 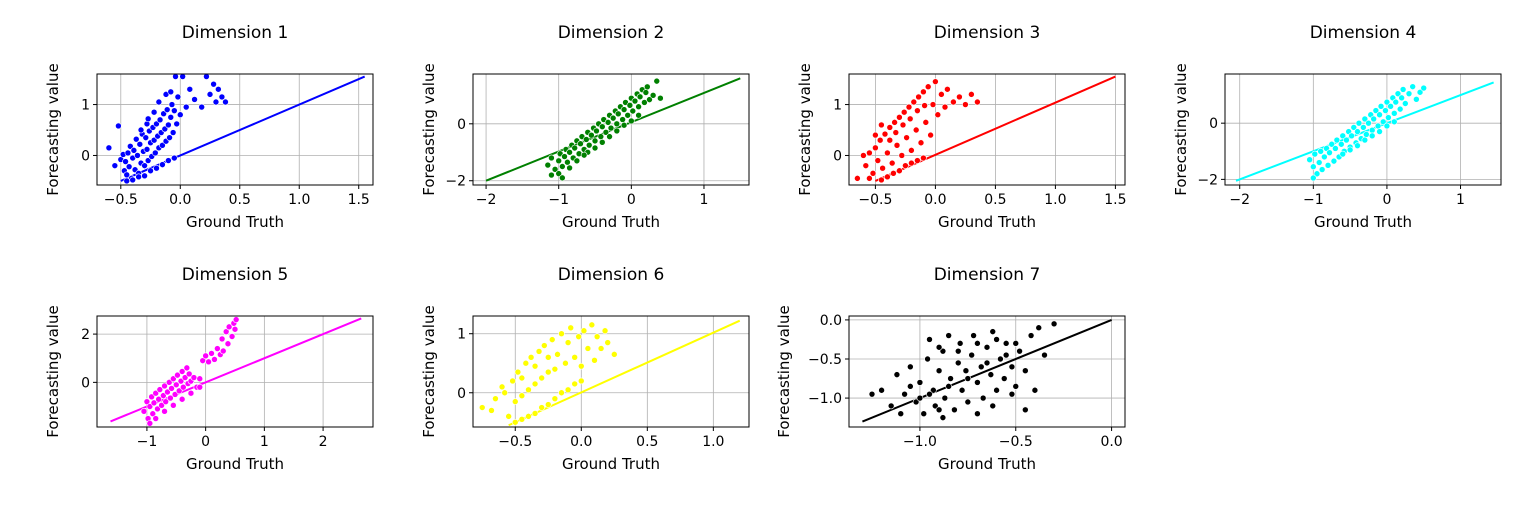 I want to click on x-axis-label: Ground Truth, so click(x=611, y=464).